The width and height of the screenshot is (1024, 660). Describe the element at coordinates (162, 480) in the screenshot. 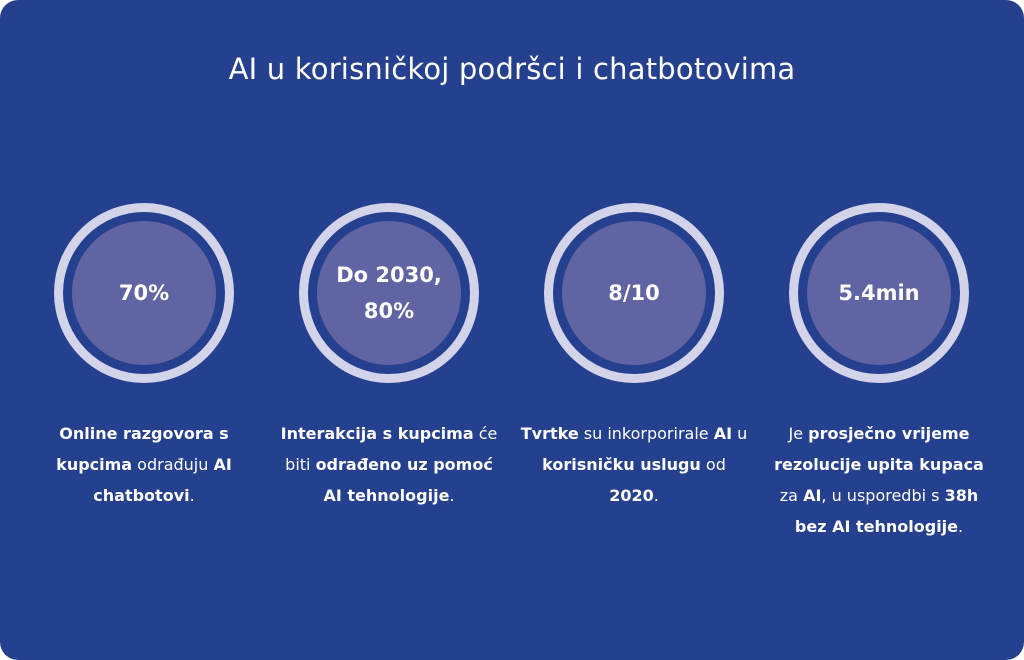

I see `stat-description-emphasis: AI chatbotovi` at that location.